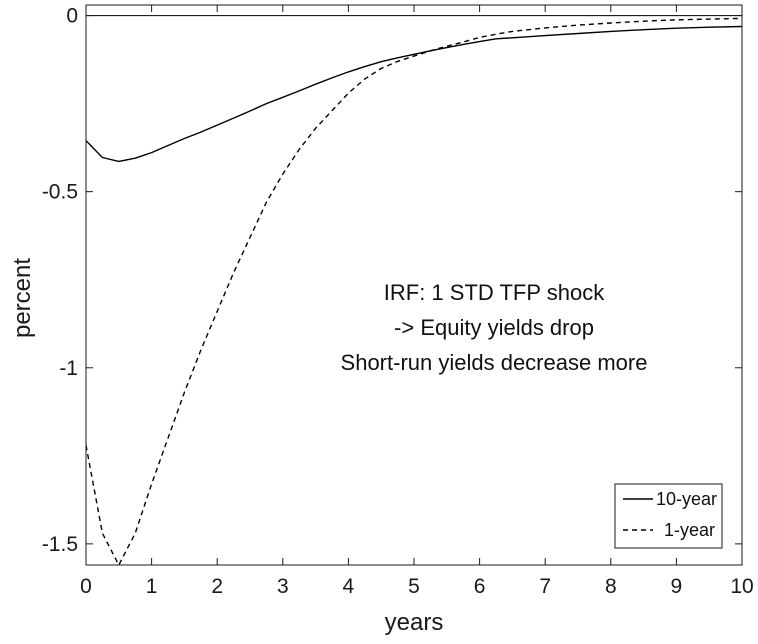 The width and height of the screenshot is (758, 644). I want to click on x-tick-label: 8, so click(611, 586).